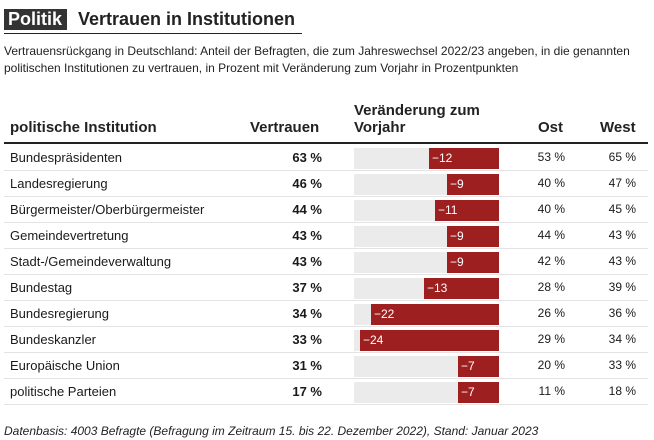  What do you see at coordinates (426, 210) in the screenshot?
I see `change-bar-track: −11` at bounding box center [426, 210].